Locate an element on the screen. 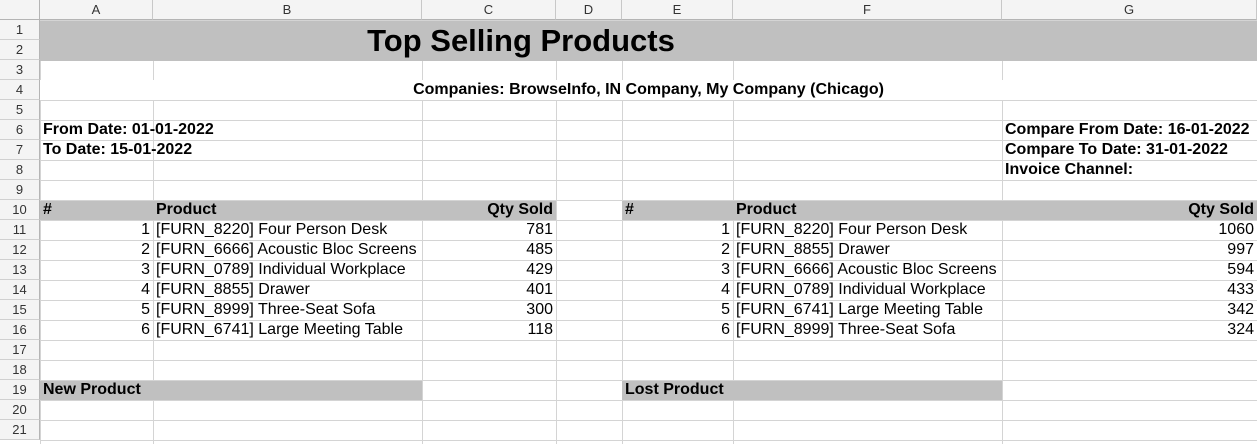 This screenshot has width=1257, height=444. left-row-number: 6 is located at coordinates (145, 329).